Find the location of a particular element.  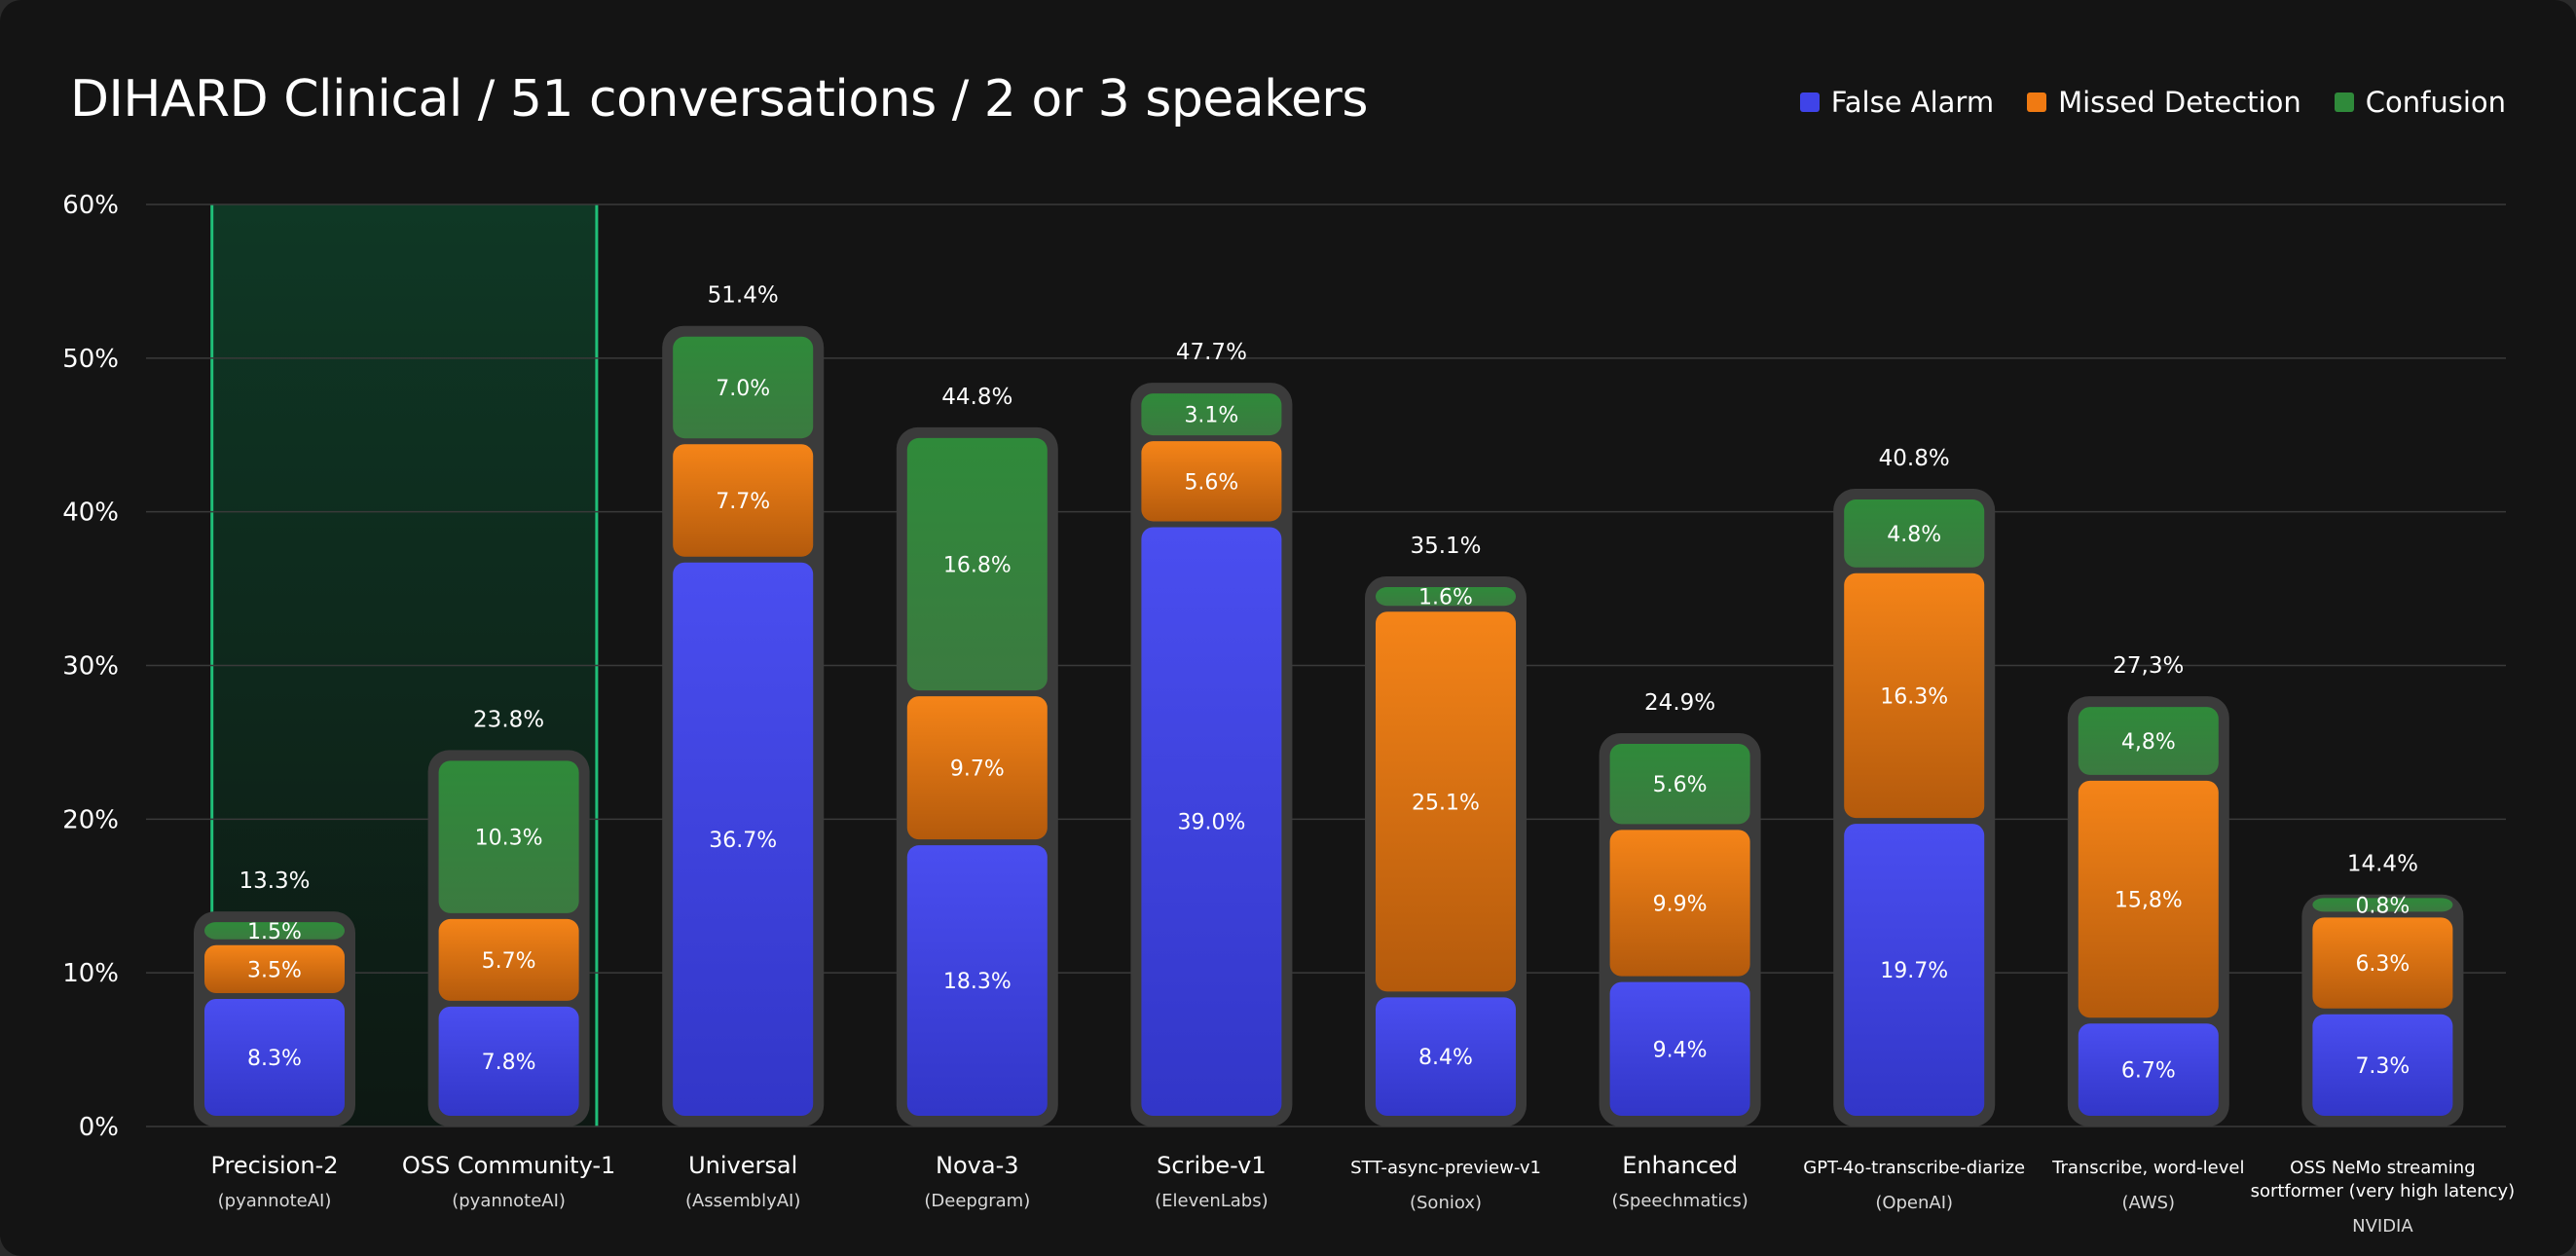

segment-label: 3.1% is located at coordinates (1211, 416).